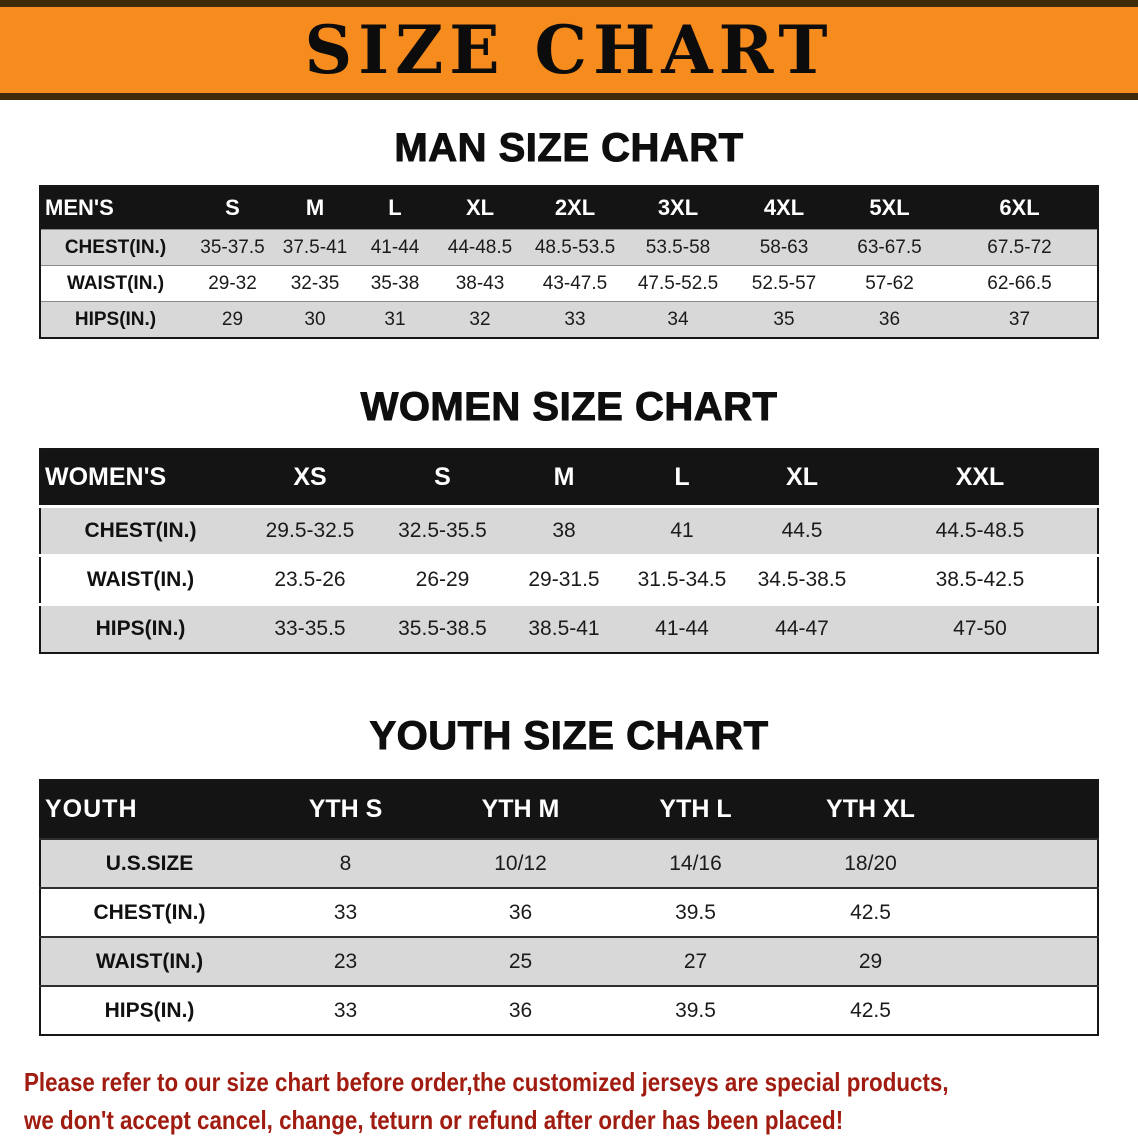  Describe the element at coordinates (1020, 319) in the screenshot. I see `size-value-cell: 37` at that location.